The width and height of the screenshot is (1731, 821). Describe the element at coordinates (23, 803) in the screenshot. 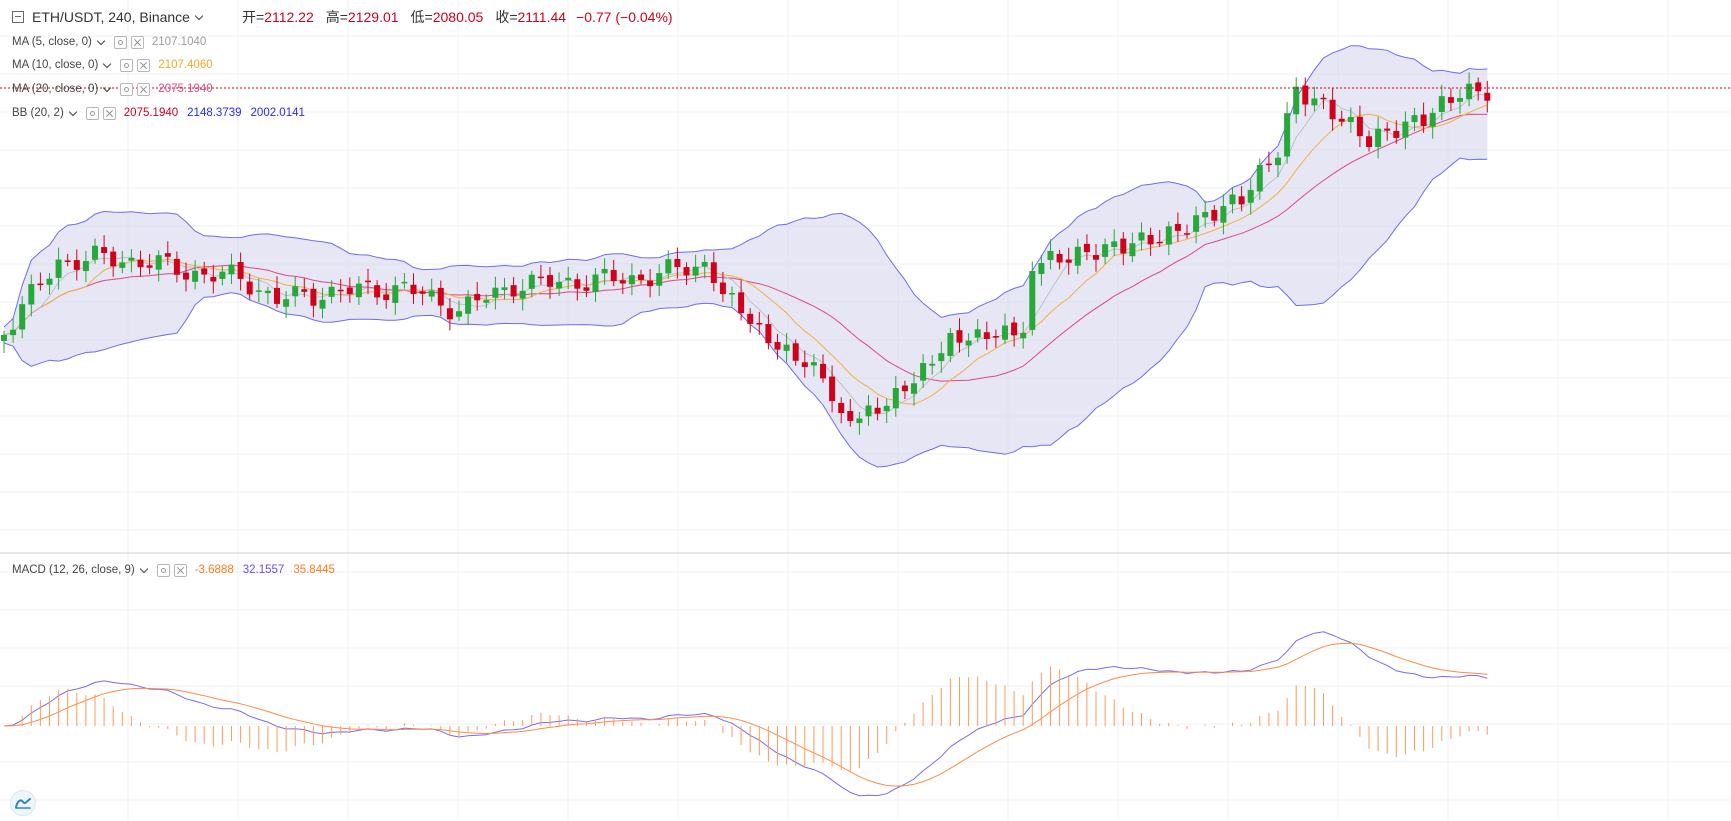

I see `tradingview-logo-icon` at that location.